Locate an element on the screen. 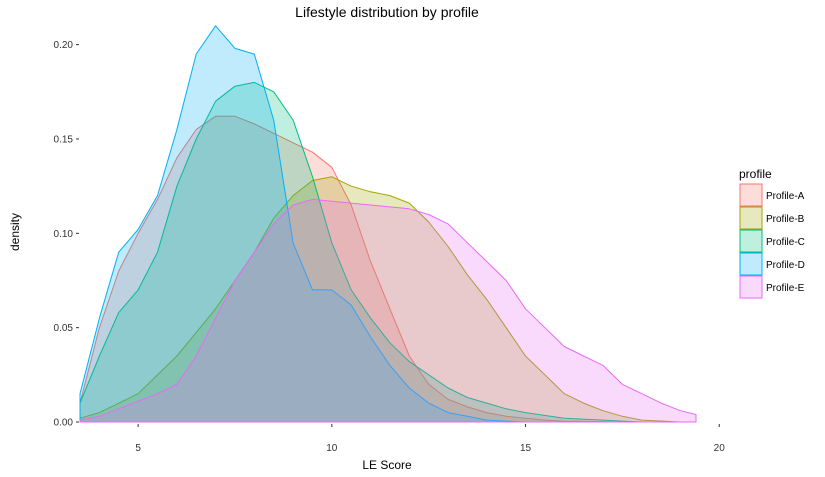  x-tick-label: 10 is located at coordinates (332, 448).